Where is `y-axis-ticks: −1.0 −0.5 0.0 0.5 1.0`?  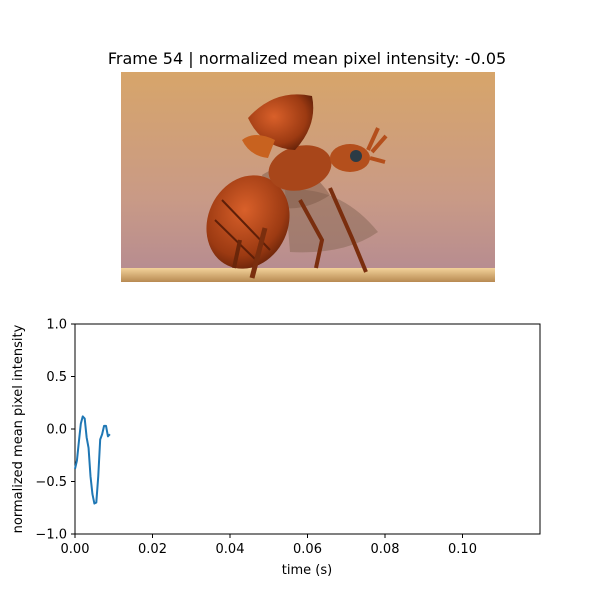 y-axis-ticks: −1.0 −0.5 0.0 0.5 1.0 is located at coordinates (55, 430).